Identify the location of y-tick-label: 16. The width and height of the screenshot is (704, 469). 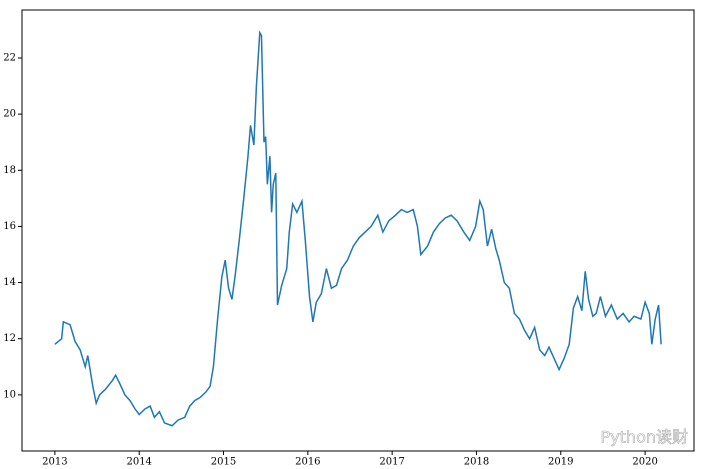
(9, 226).